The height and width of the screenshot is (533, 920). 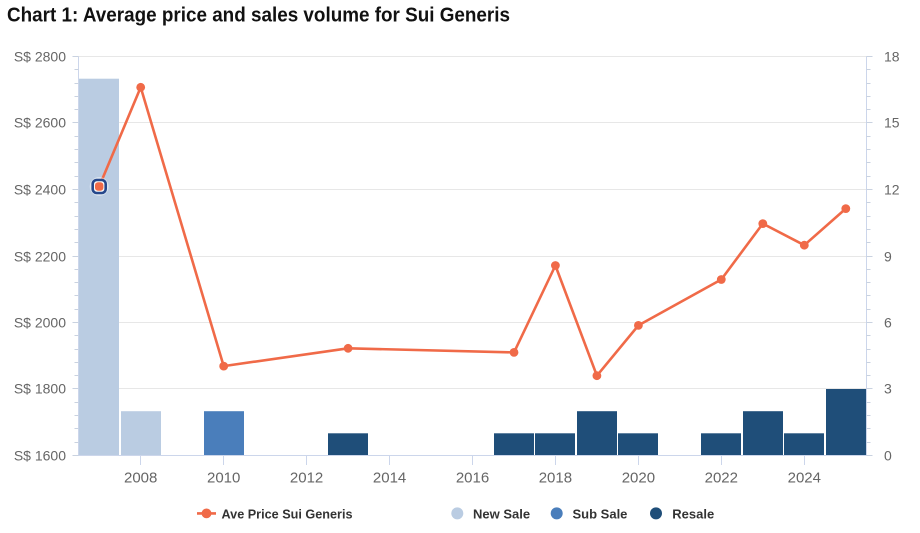 I want to click on svg-text: 2024, so click(x=804, y=478).